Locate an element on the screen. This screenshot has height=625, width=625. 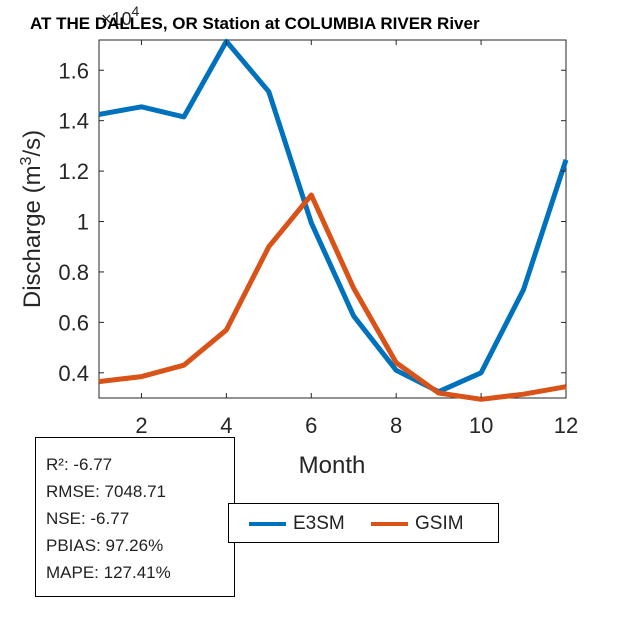
x-tick-label: 8 is located at coordinates (396, 425).